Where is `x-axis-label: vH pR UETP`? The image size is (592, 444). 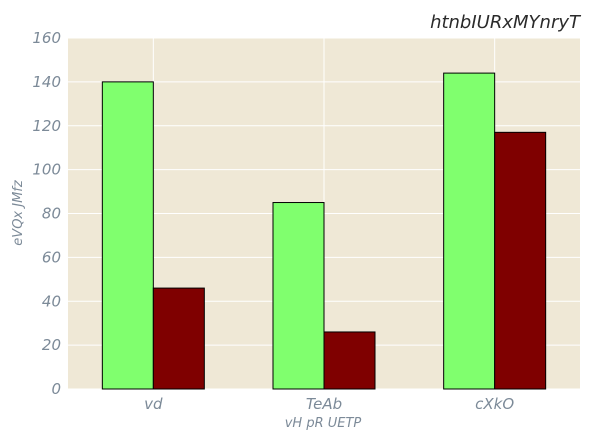 x-axis-label: vH pR UETP is located at coordinates (323, 423).